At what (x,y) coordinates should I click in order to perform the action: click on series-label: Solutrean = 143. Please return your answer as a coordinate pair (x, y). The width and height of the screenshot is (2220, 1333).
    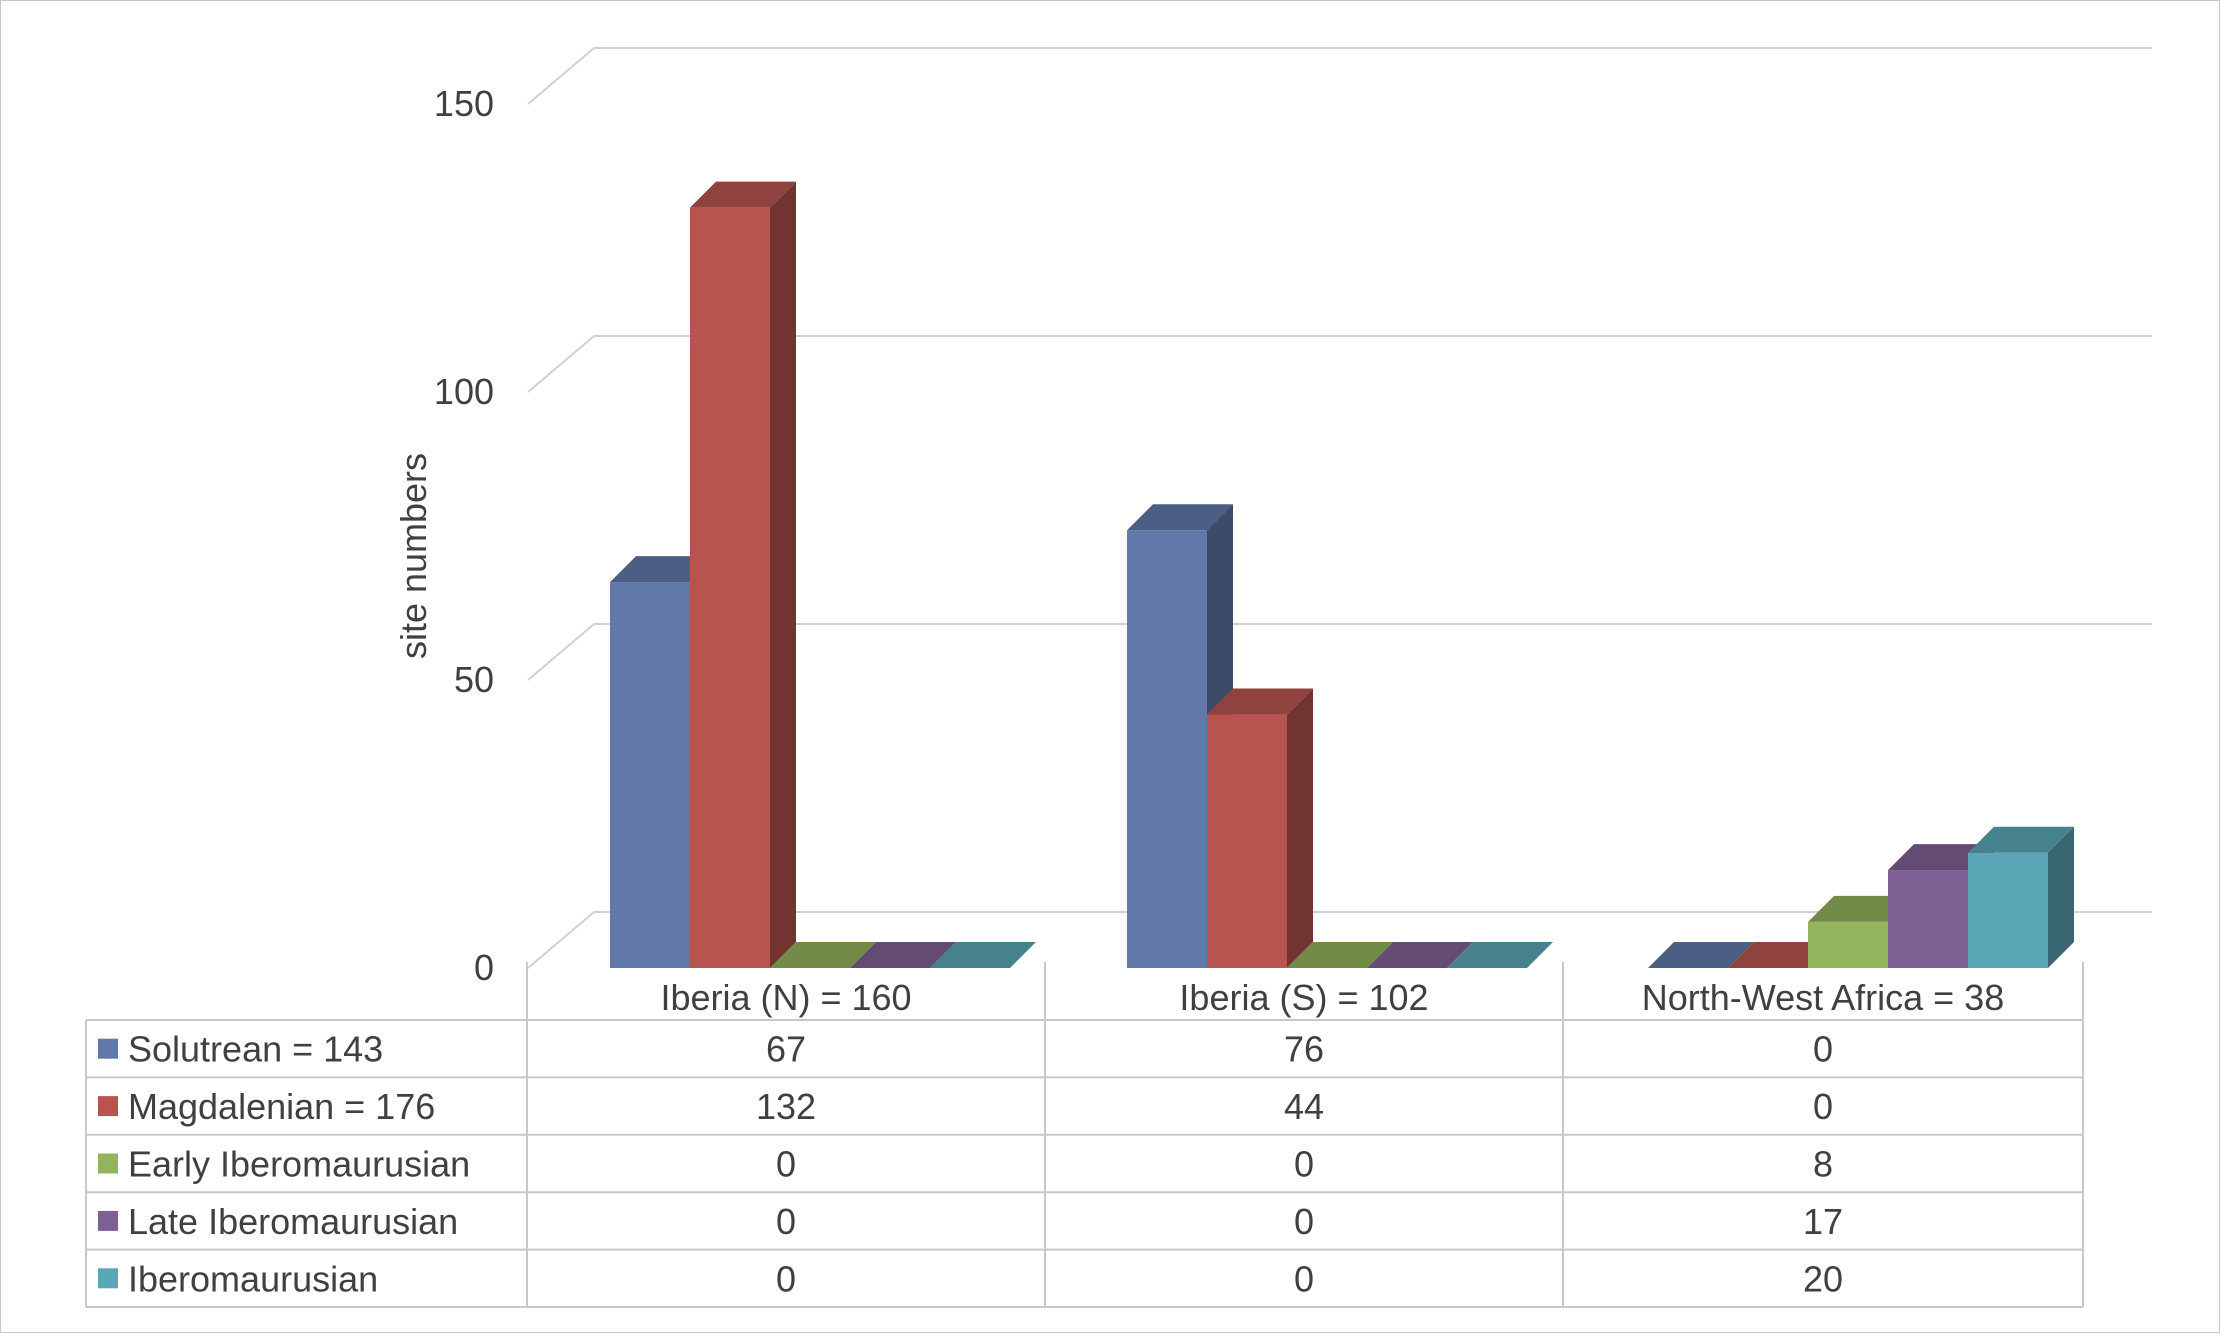
    Looking at the image, I should click on (255, 1049).